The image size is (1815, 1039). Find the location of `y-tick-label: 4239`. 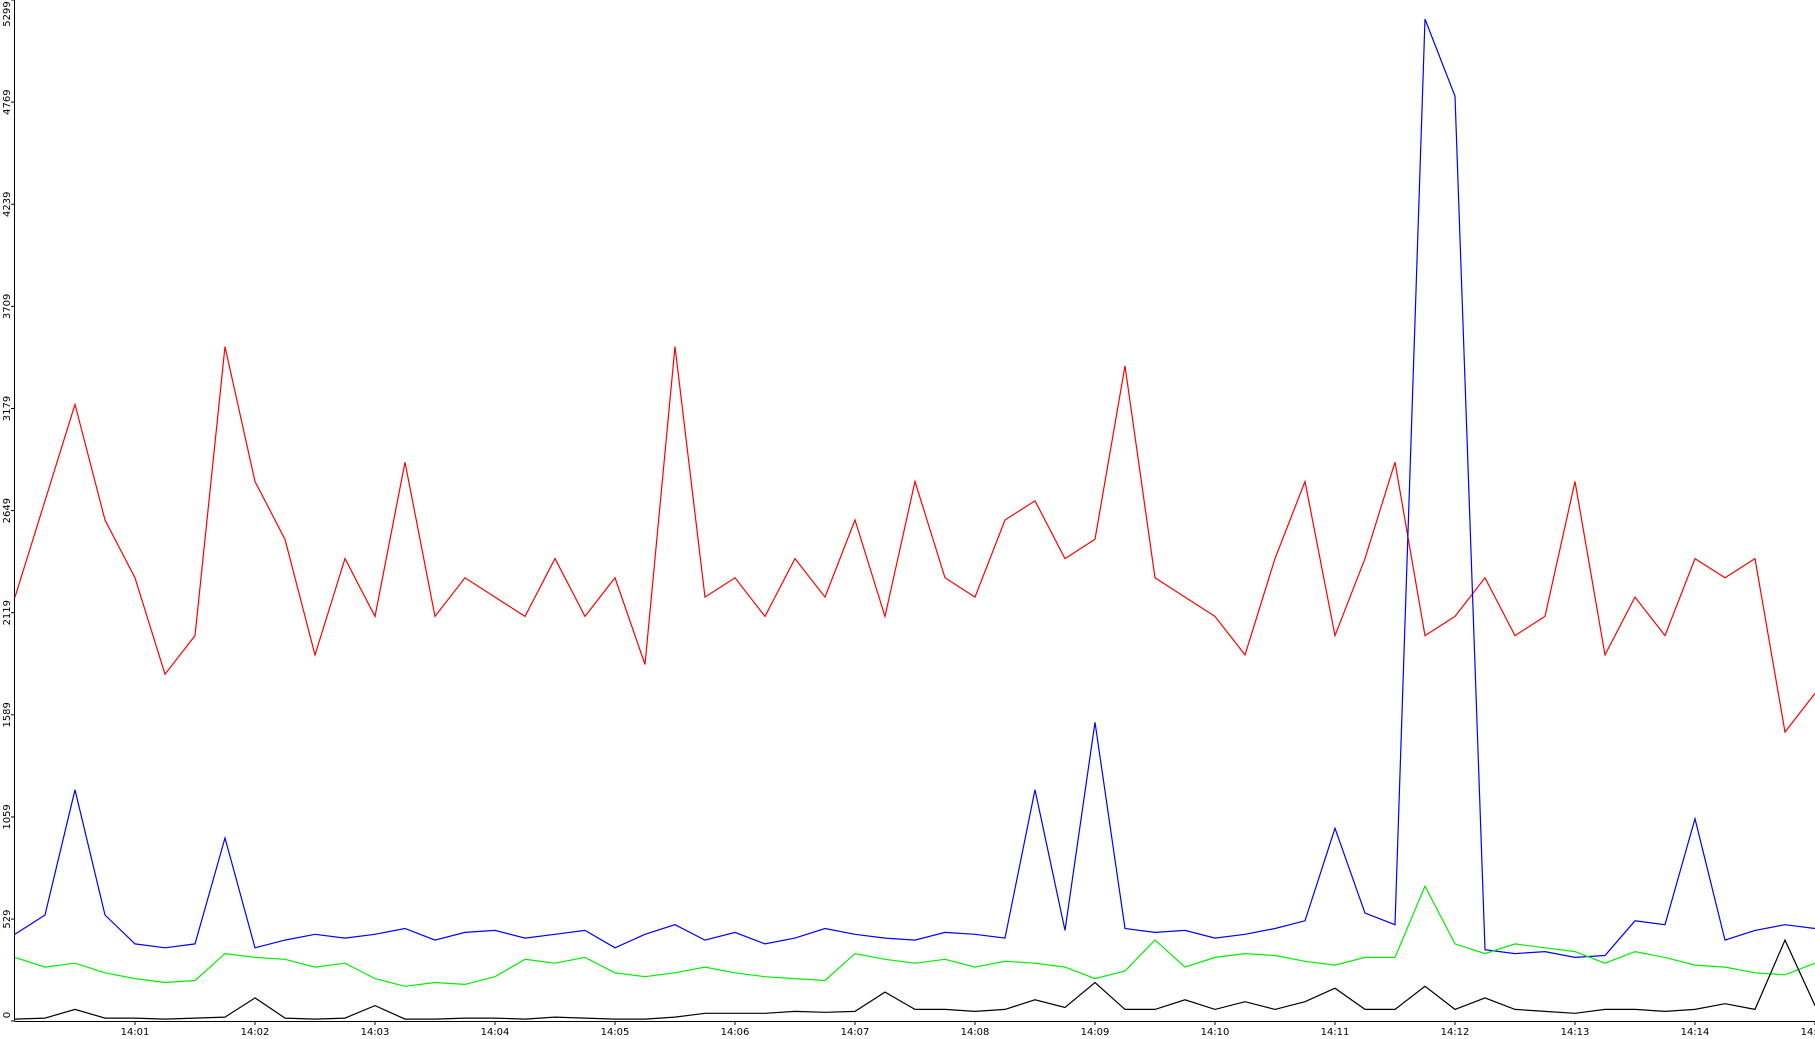

y-tick-label: 4239 is located at coordinates (7, 204).